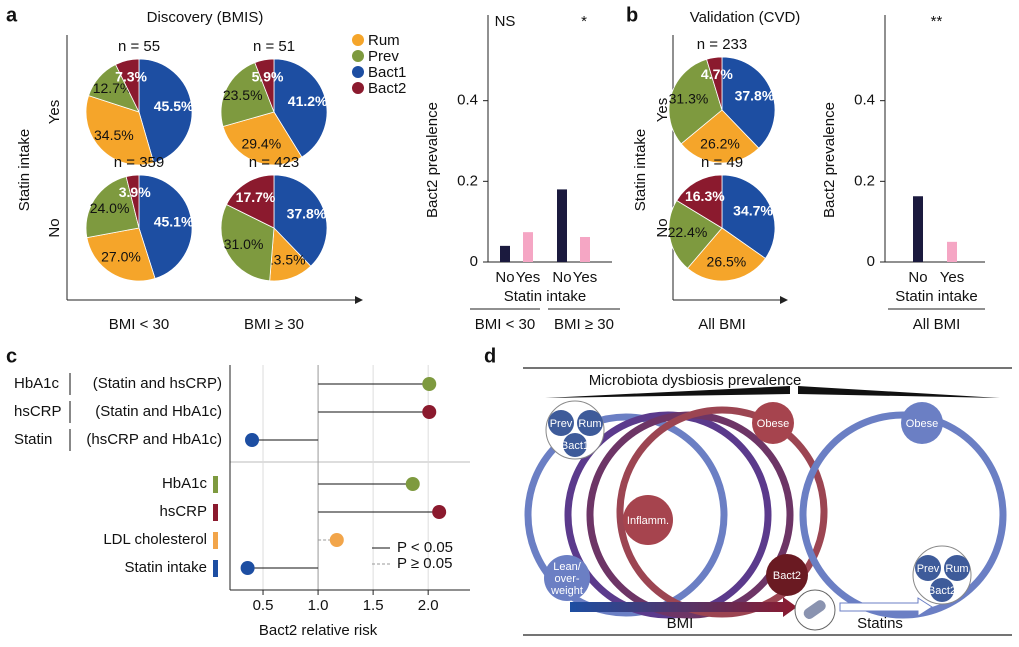 This screenshot has width=1019, height=647. What do you see at coordinates (174, 106) in the screenshot?
I see `pie-label: 45.5%` at bounding box center [174, 106].